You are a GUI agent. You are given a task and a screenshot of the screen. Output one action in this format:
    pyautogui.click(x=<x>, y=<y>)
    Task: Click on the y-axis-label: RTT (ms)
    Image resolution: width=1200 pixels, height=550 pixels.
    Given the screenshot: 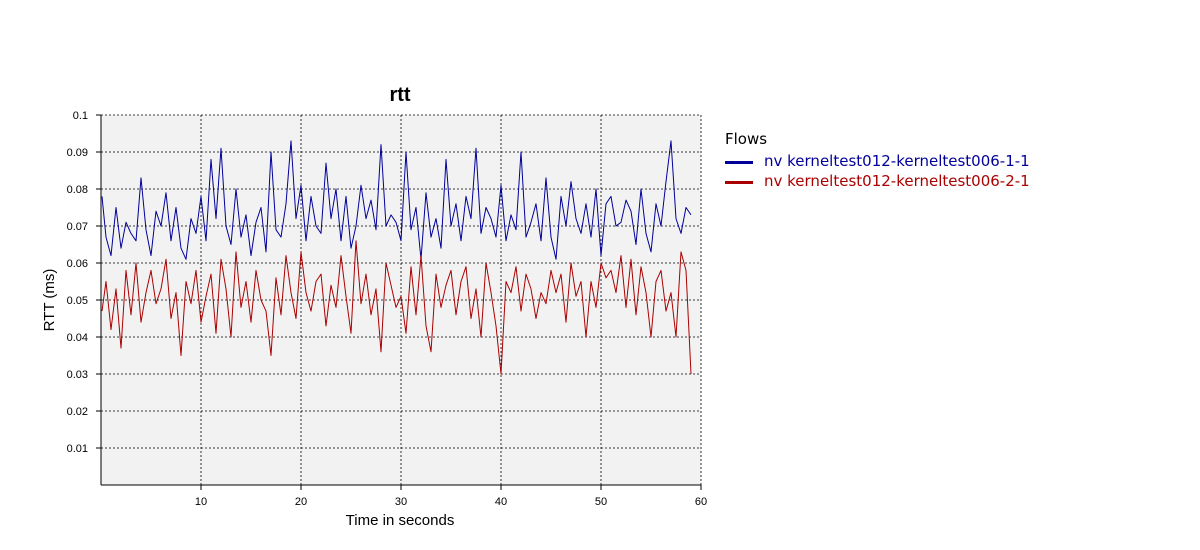 What is the action you would take?
    pyautogui.click(x=49, y=300)
    